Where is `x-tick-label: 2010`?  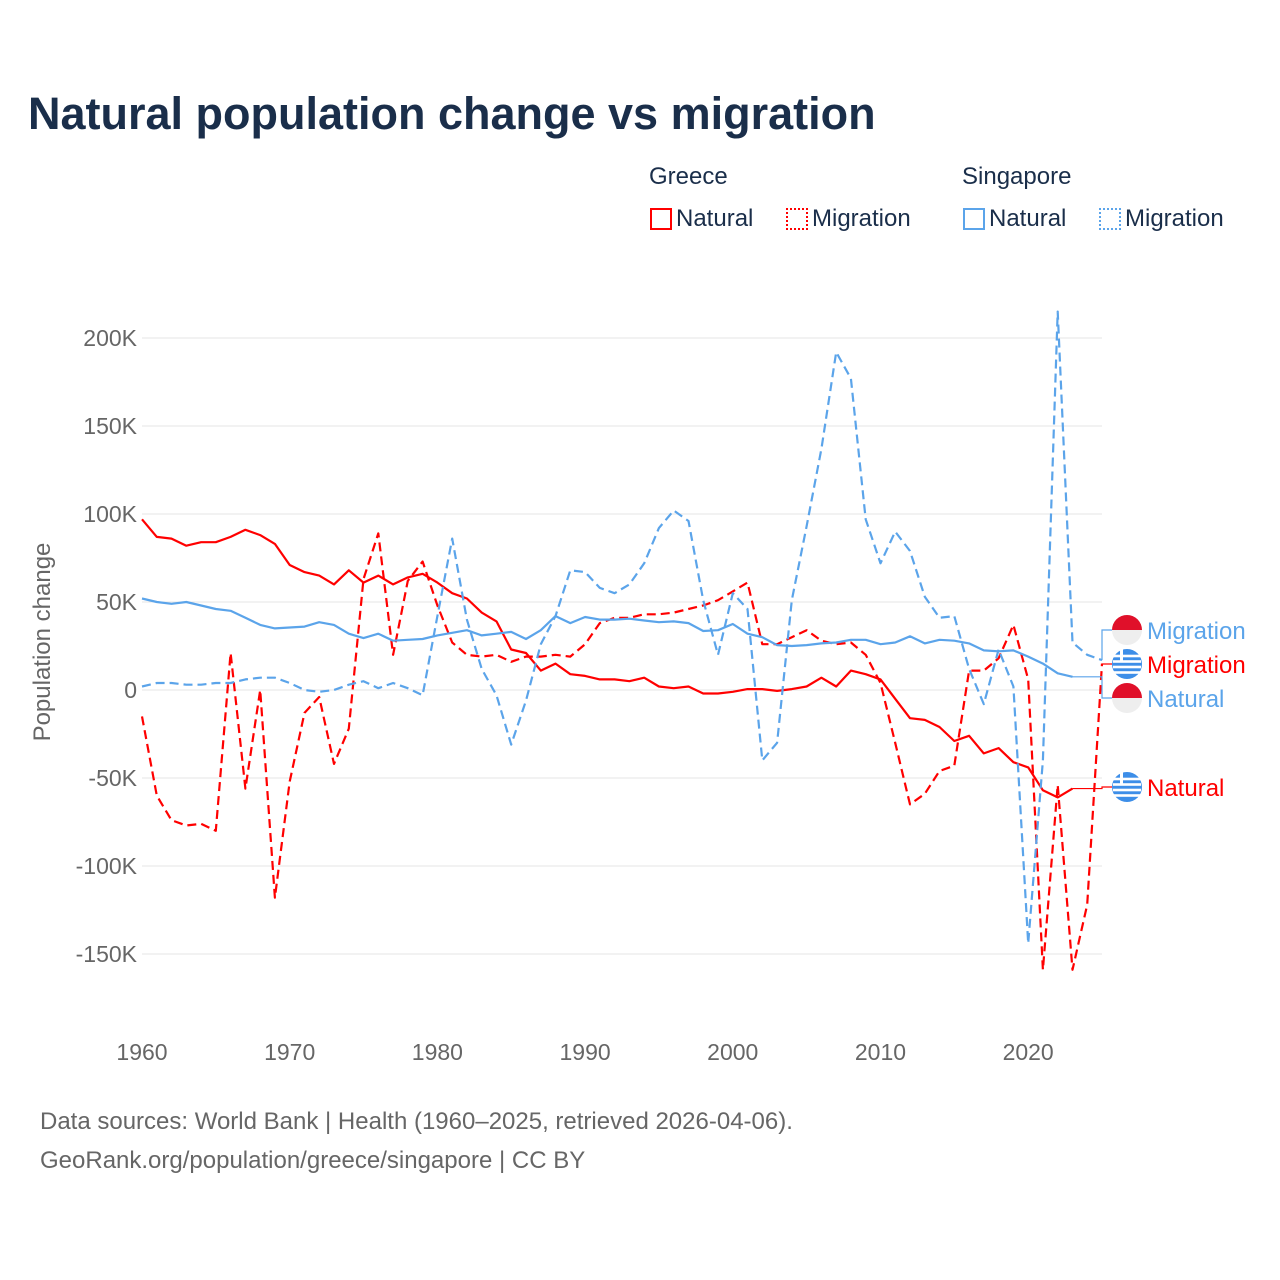 x-tick-label: 2010 is located at coordinates (880, 1052).